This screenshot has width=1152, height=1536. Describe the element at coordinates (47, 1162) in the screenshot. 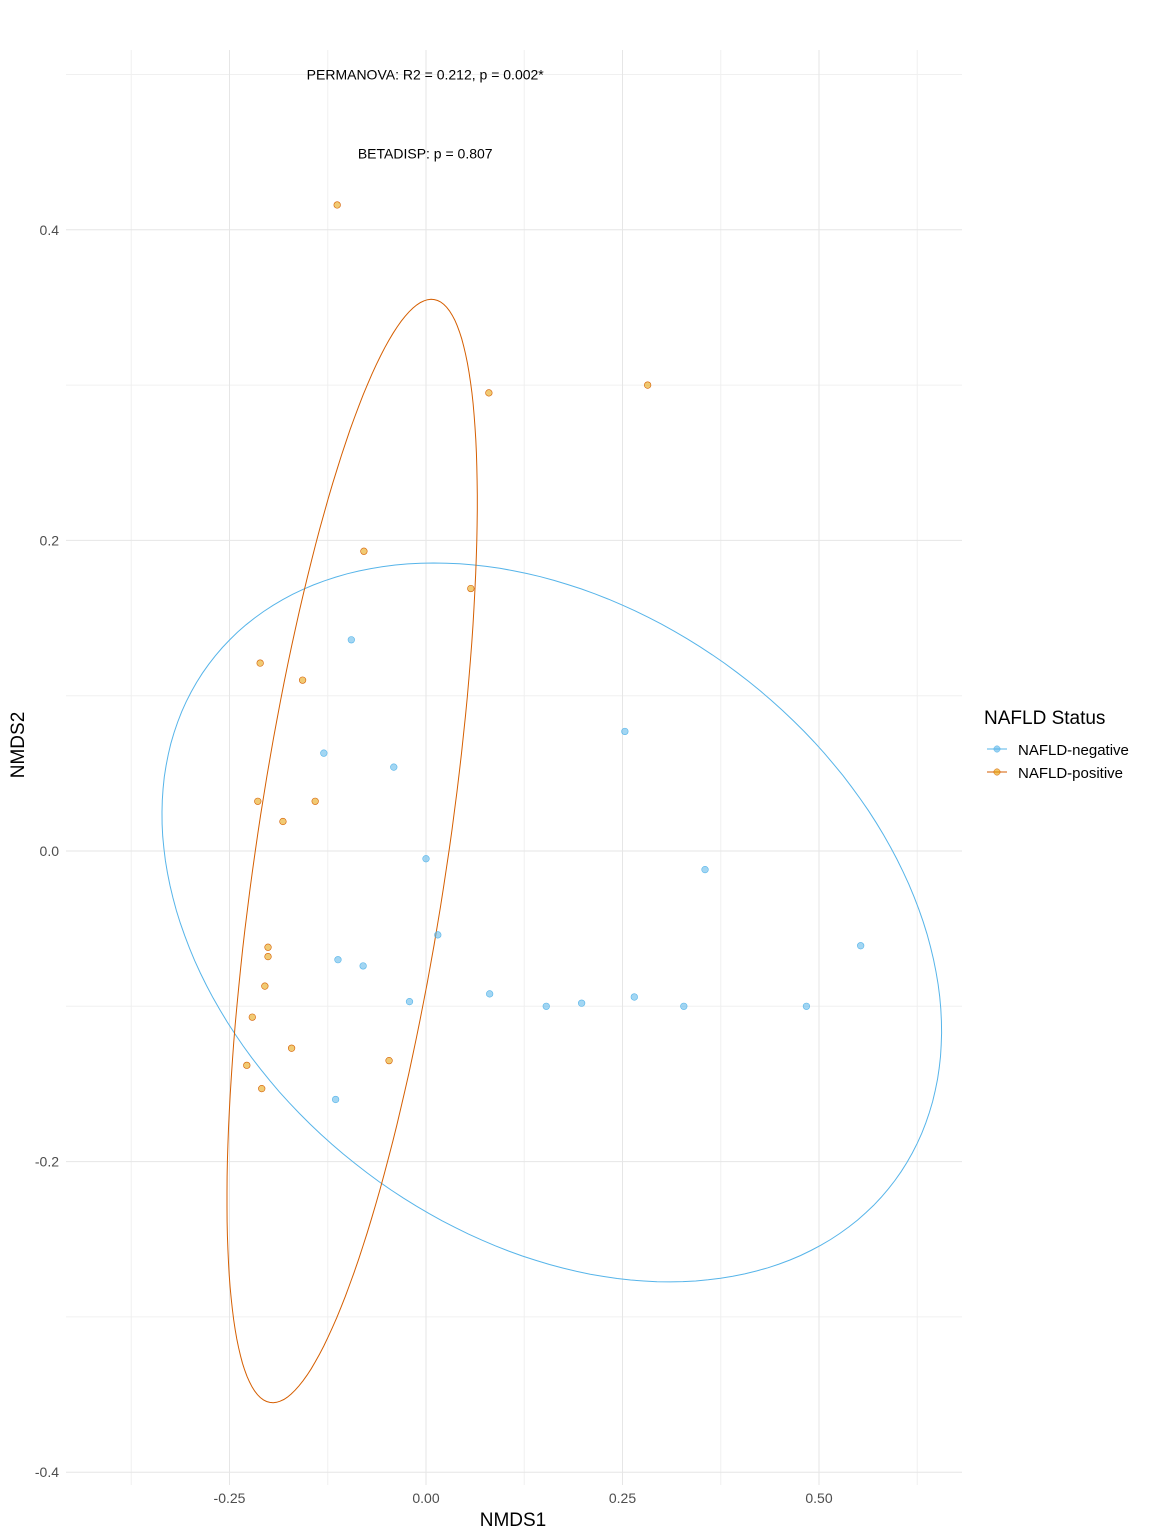

I see `y-tick-label: -0.2` at that location.